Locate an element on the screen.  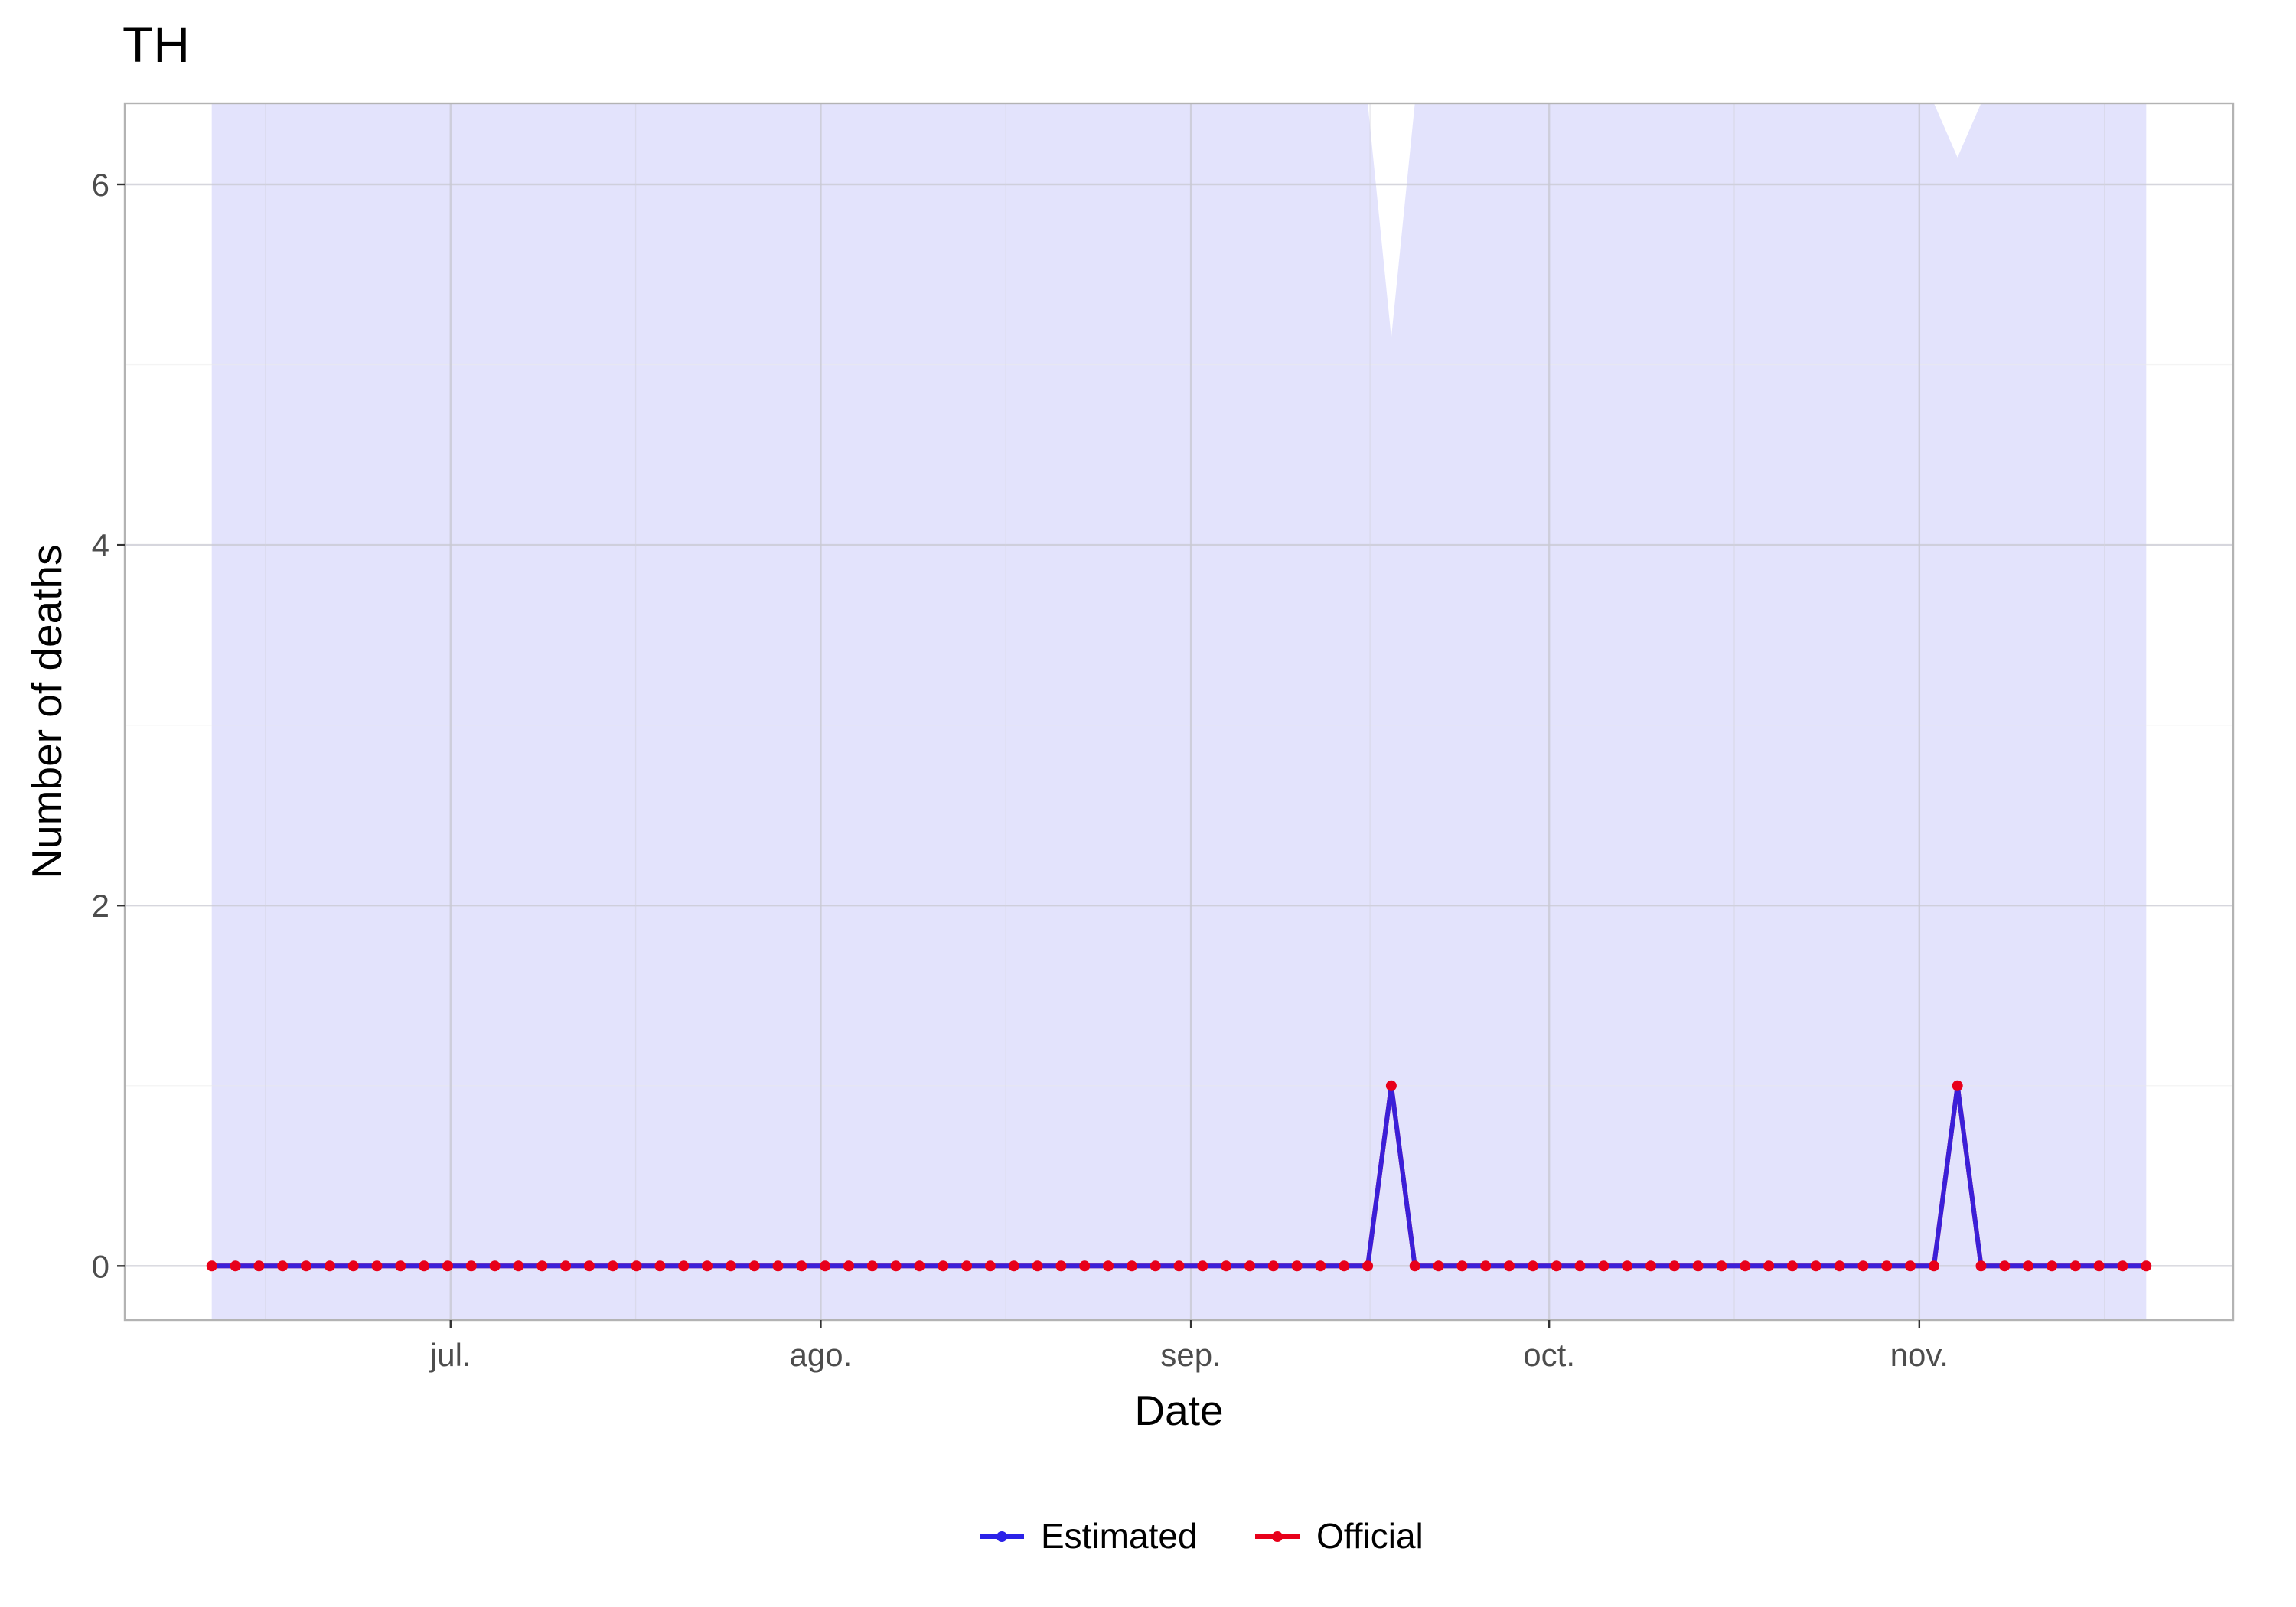
x-tick-label: ago. is located at coordinates (821, 1355).